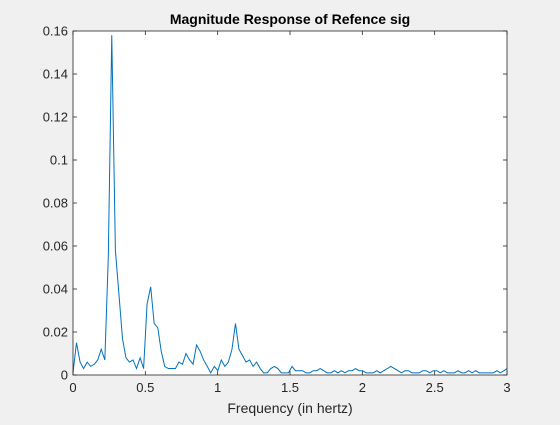 The width and height of the screenshot is (560, 425). I want to click on y-tick-label: 0.02, so click(55, 332).